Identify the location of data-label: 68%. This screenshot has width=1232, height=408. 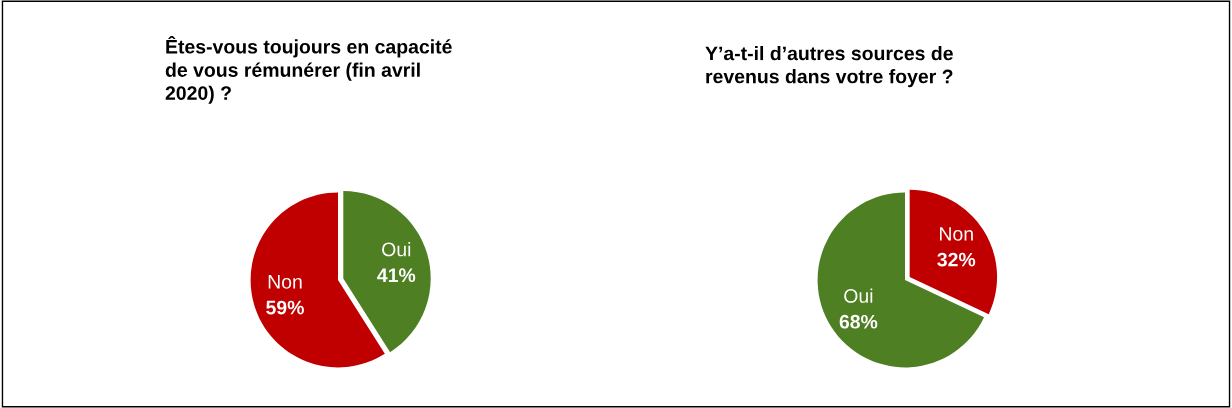
(858, 321).